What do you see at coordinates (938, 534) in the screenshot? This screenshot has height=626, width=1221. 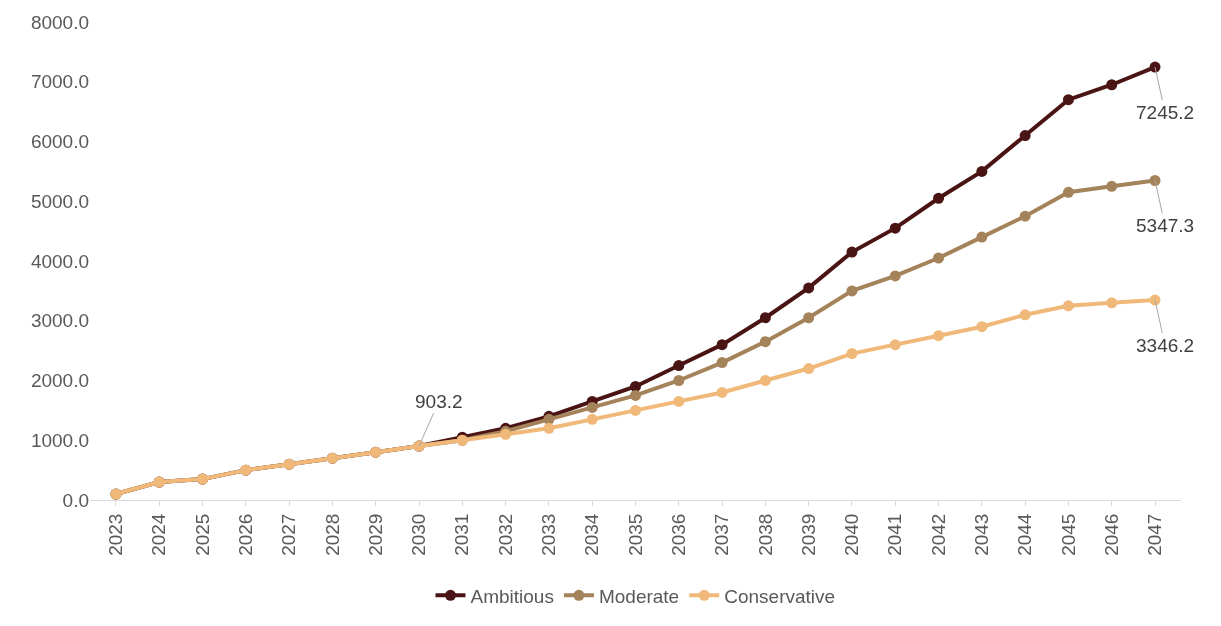 I see `x-tick-label: 2042` at bounding box center [938, 534].